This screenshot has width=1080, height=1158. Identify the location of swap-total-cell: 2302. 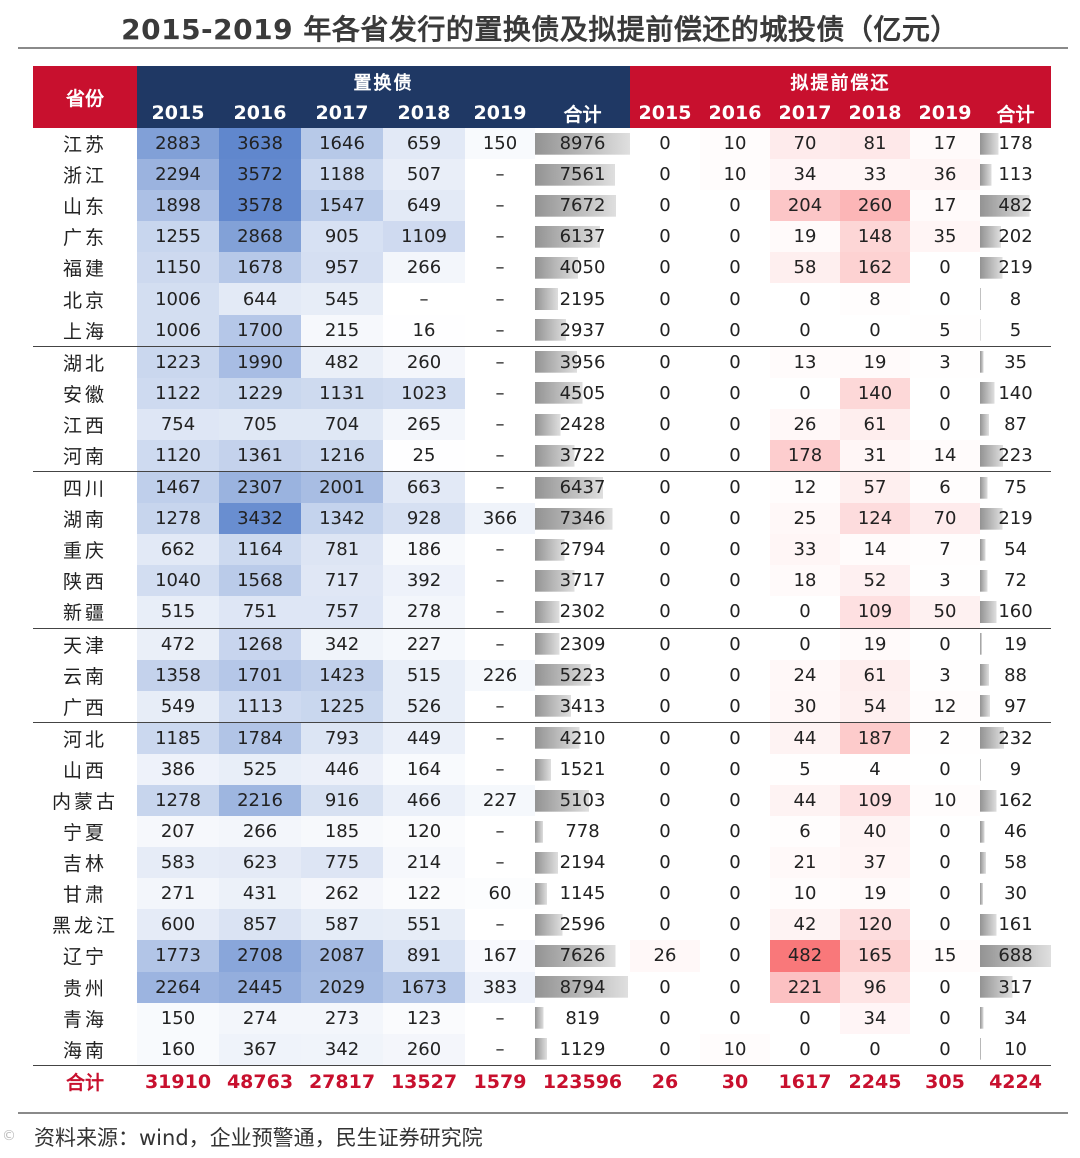
(582, 612).